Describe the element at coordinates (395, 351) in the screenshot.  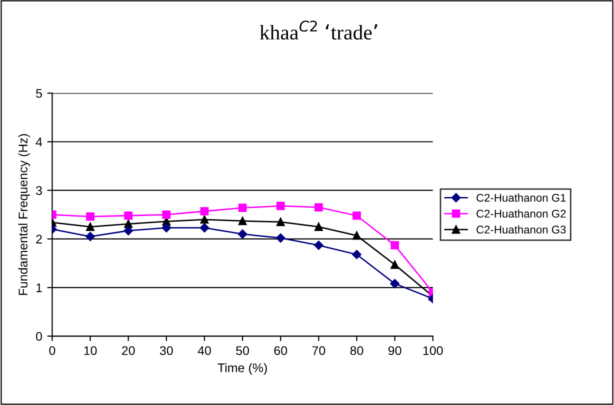
I see `x-tick-label: 90` at that location.